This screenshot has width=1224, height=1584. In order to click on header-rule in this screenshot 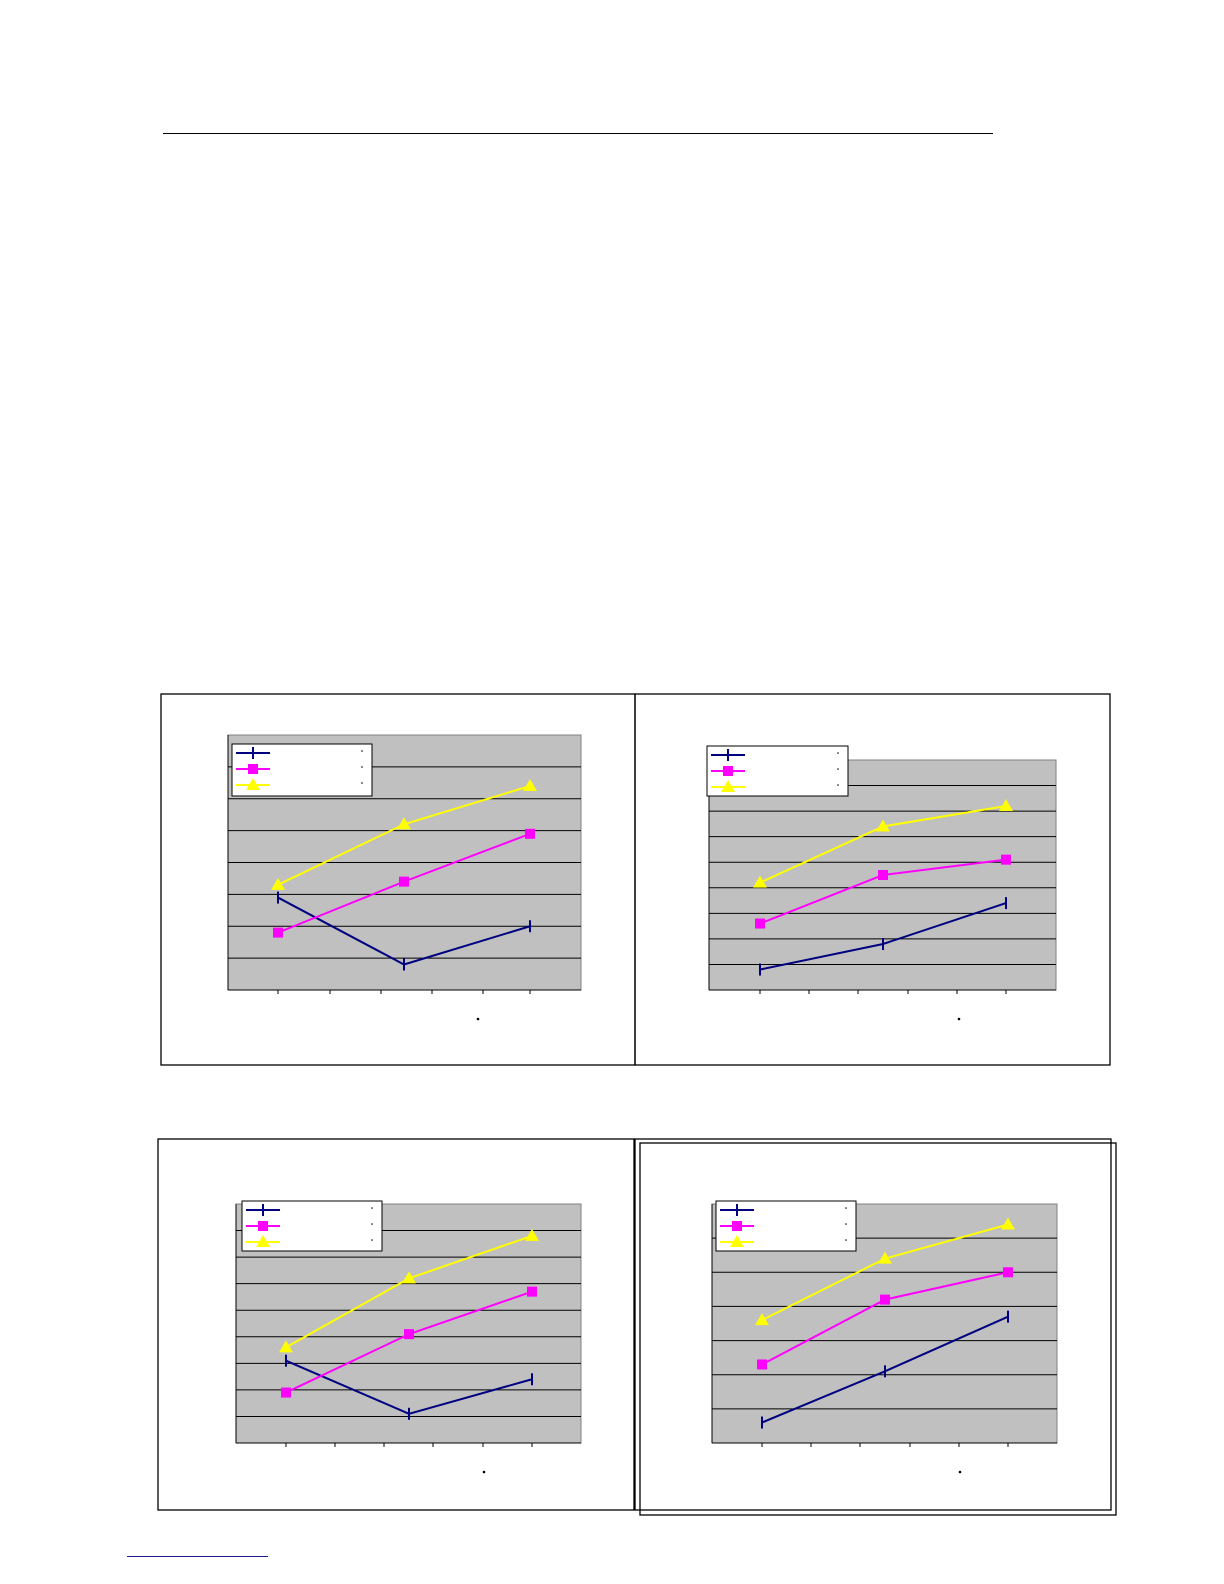, I will do `click(578, 133)`.